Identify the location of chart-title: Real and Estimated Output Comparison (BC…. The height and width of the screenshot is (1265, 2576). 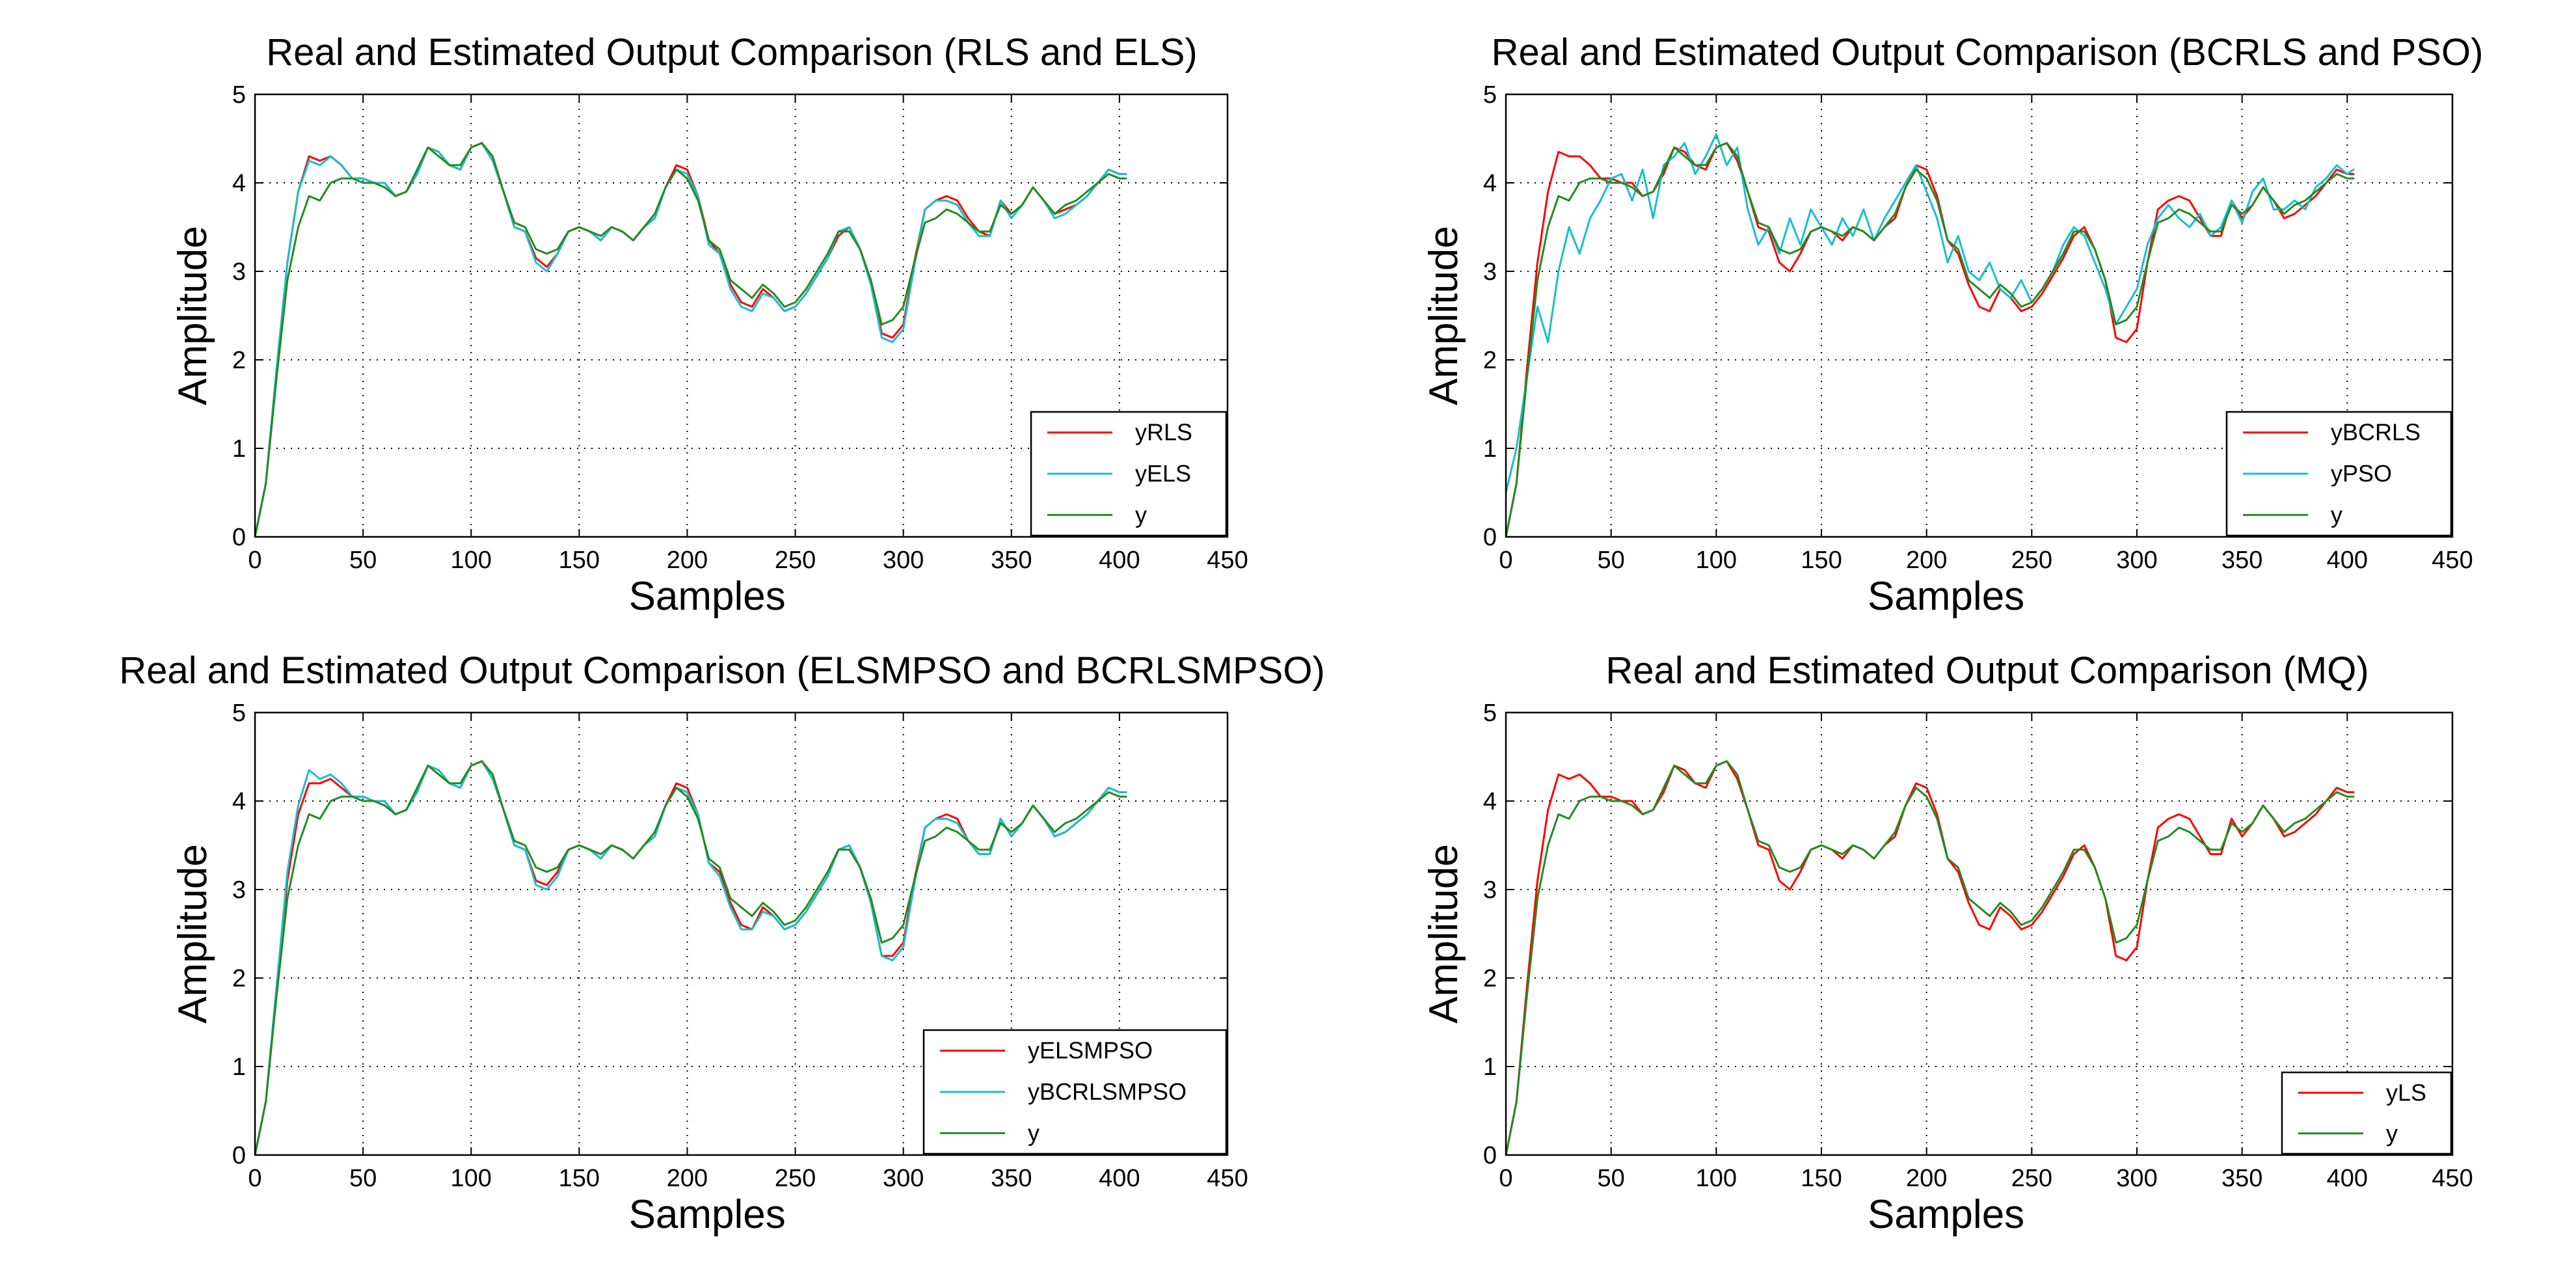
(1988, 52).